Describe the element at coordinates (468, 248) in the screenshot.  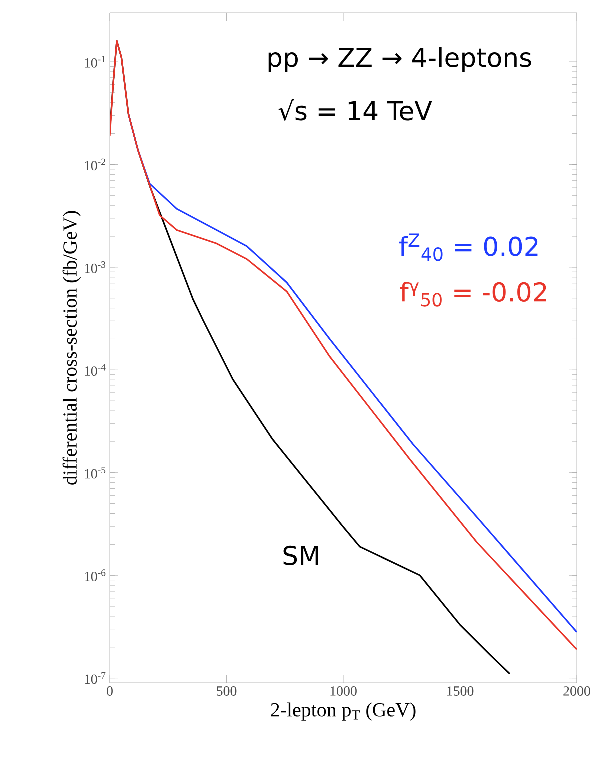
I see `text: f$^{Z}$$_{40}$ = 0.02` at that location.